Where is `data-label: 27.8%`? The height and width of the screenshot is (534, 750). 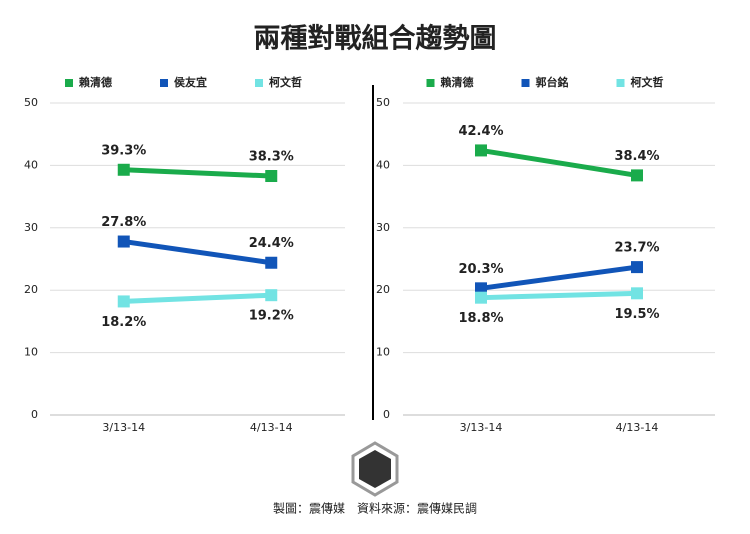
data-label: 27.8% is located at coordinates (123, 222).